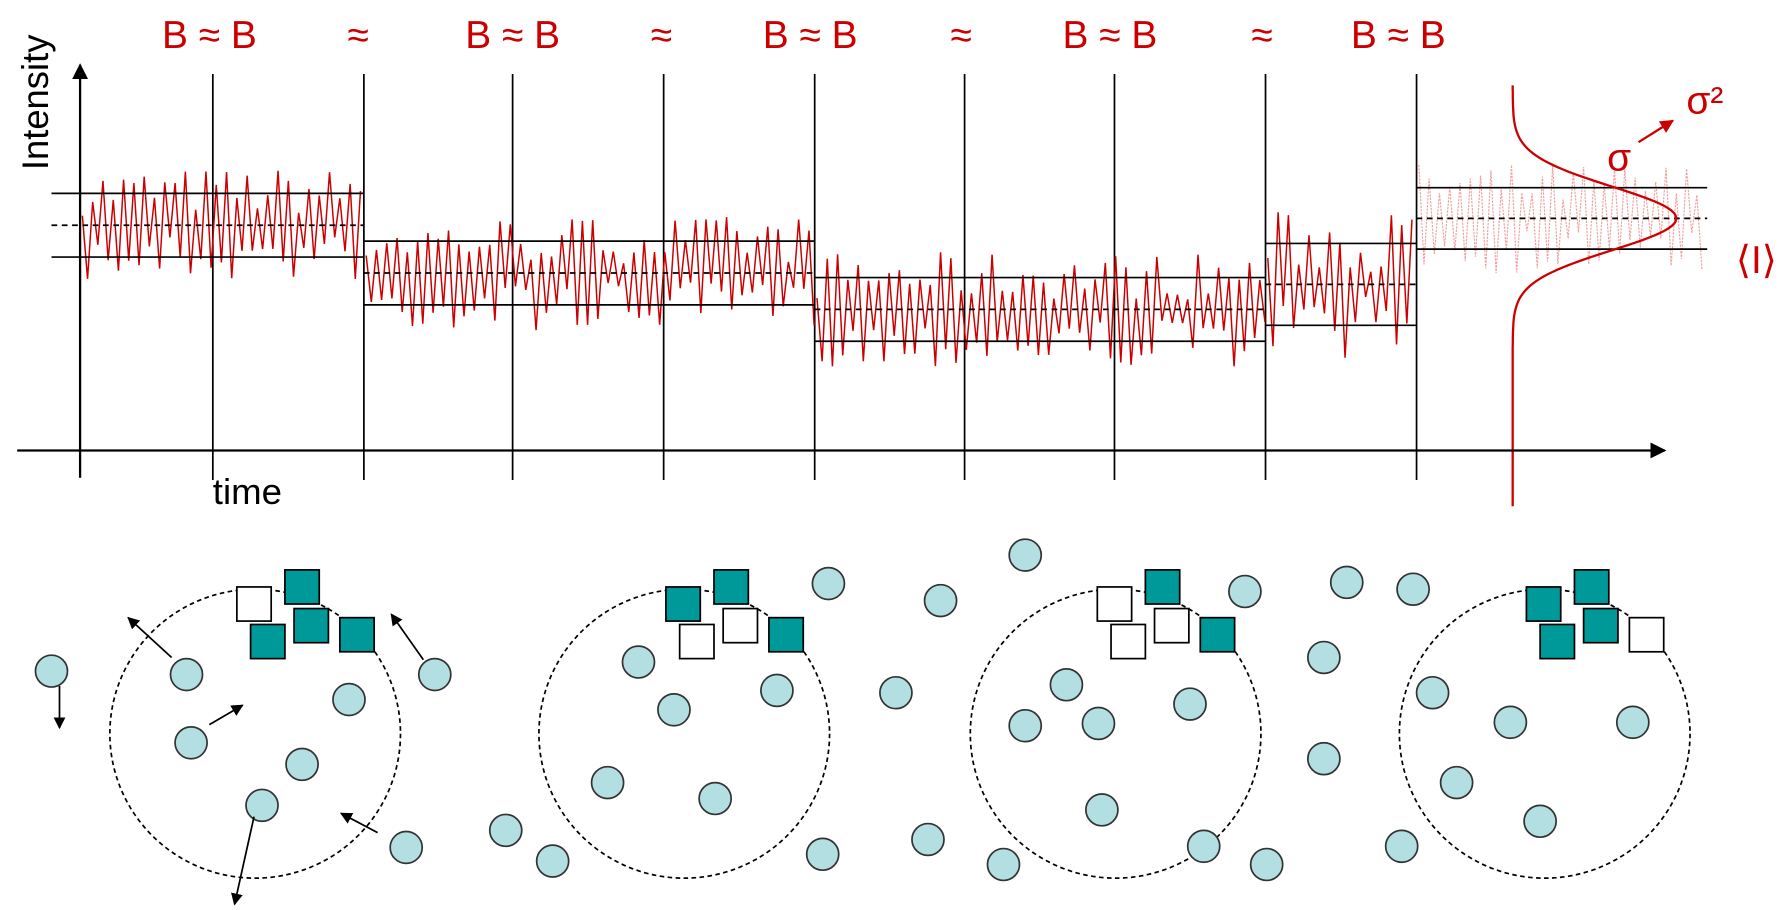 This screenshot has height=910, width=1785. Describe the element at coordinates (1756, 260) in the screenshot. I see `mean-label: ⟨I⟩` at that location.